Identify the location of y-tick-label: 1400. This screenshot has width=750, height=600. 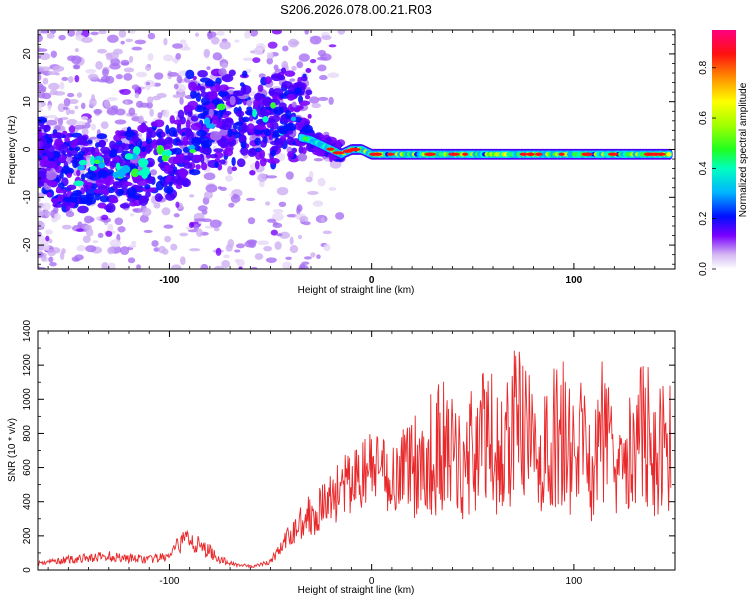
(27, 330).